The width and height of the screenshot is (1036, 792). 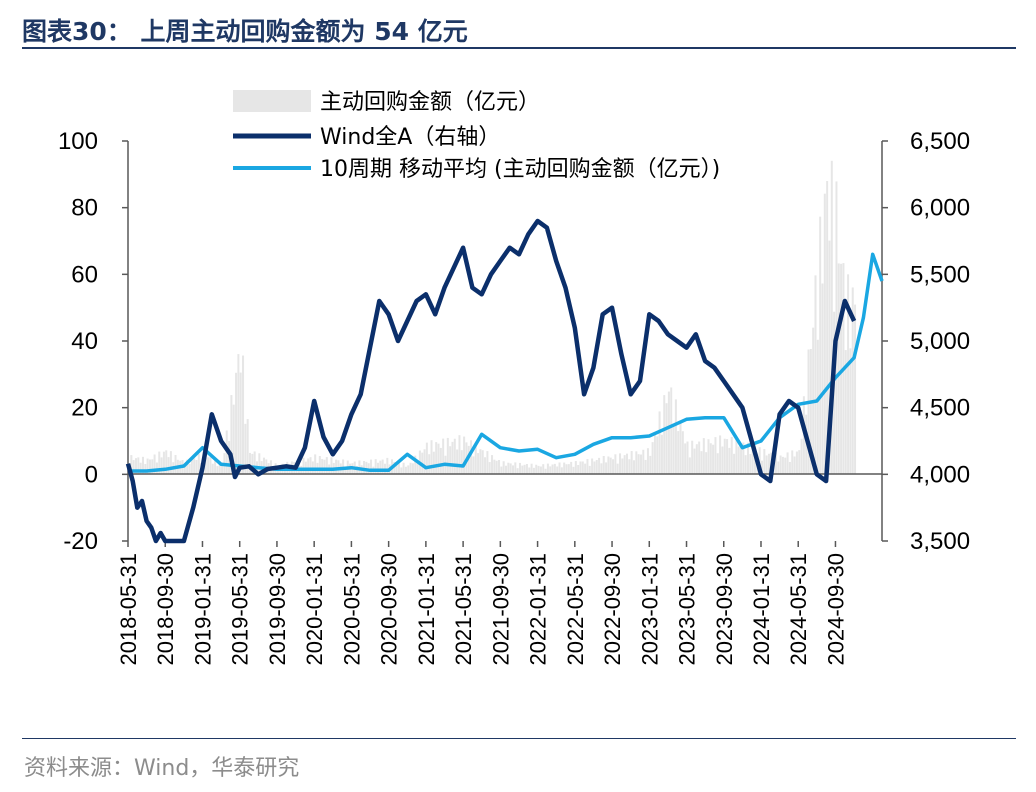 What do you see at coordinates (519, 738) in the screenshot?
I see `footer-divider` at bounding box center [519, 738].